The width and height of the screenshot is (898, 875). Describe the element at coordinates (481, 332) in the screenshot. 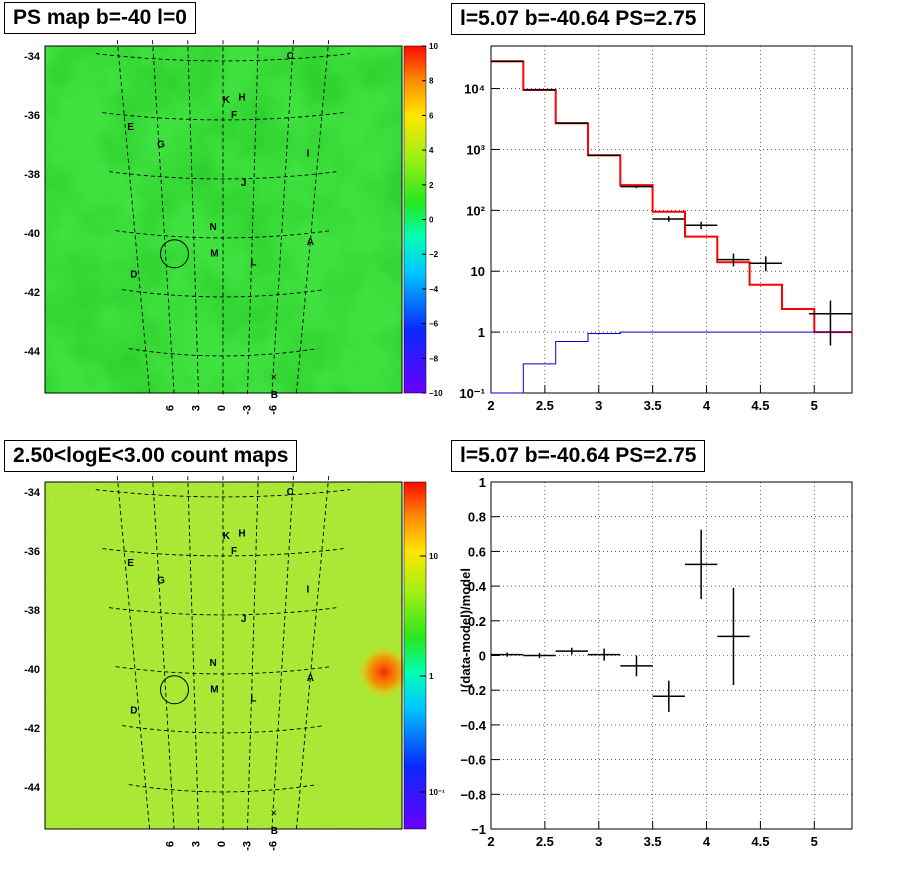

I see `spectrum-y-tick-label: 1` at that location.